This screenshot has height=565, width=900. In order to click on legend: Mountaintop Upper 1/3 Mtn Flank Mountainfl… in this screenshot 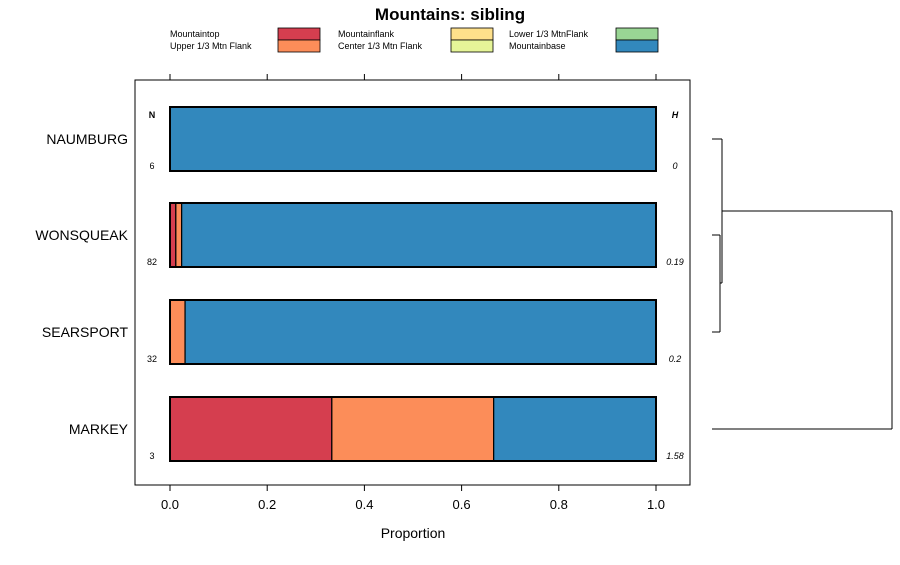, I will do `click(414, 40)`.